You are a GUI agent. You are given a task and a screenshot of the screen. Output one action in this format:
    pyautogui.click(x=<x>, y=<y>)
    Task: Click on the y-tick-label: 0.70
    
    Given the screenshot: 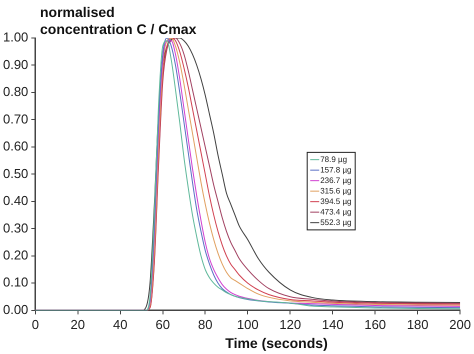 What is the action you would take?
    pyautogui.click(x=15, y=118)
    